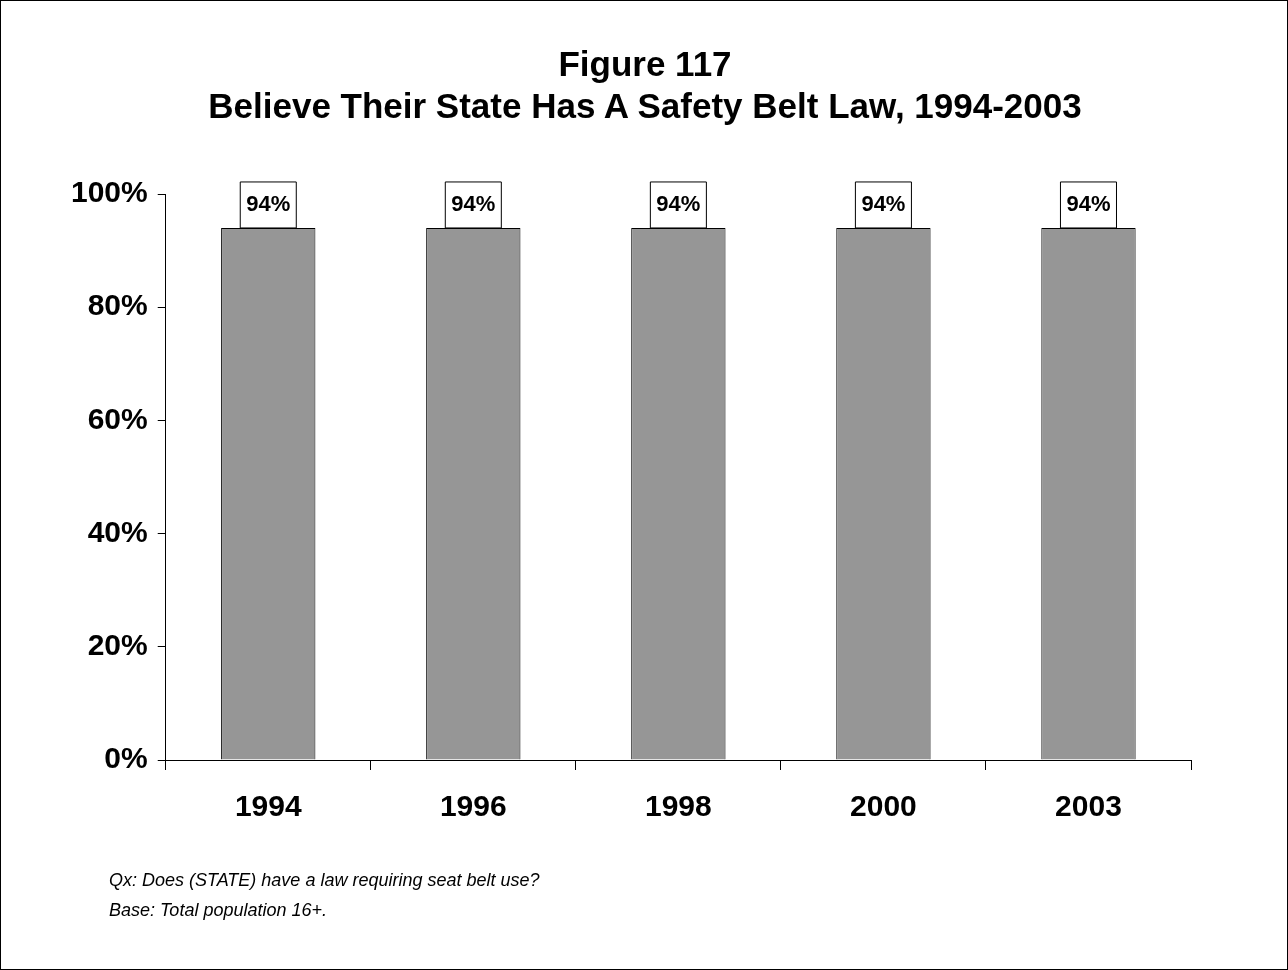  I want to click on y-tick-label: 20%, so click(117, 645).